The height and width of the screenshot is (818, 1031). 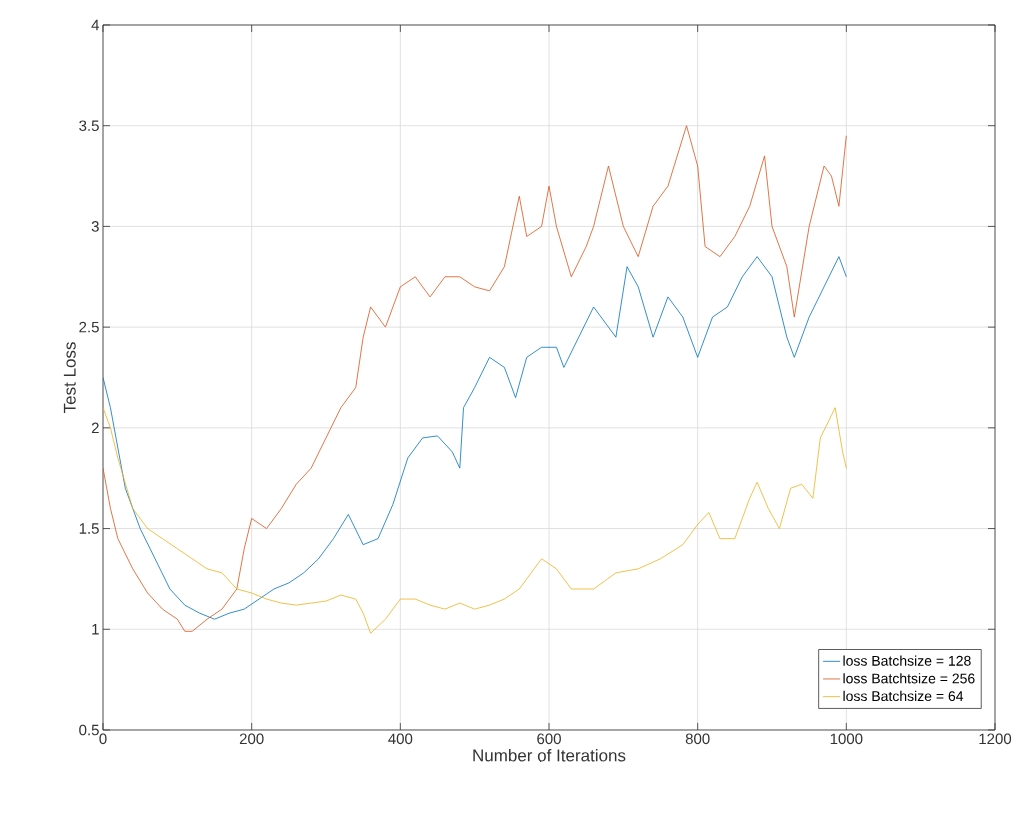 I want to click on y-axis-title: Test Loss, so click(x=69, y=378).